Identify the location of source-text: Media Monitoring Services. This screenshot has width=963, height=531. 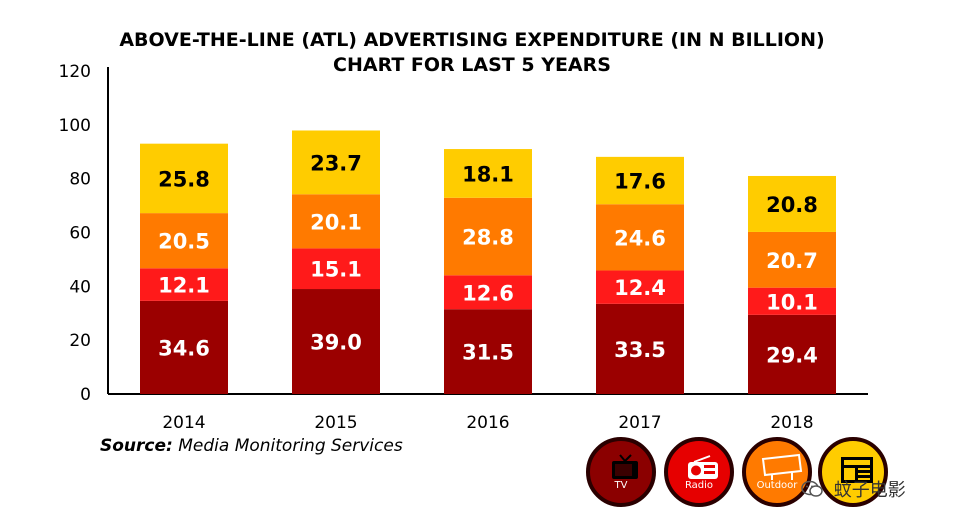
(290, 446).